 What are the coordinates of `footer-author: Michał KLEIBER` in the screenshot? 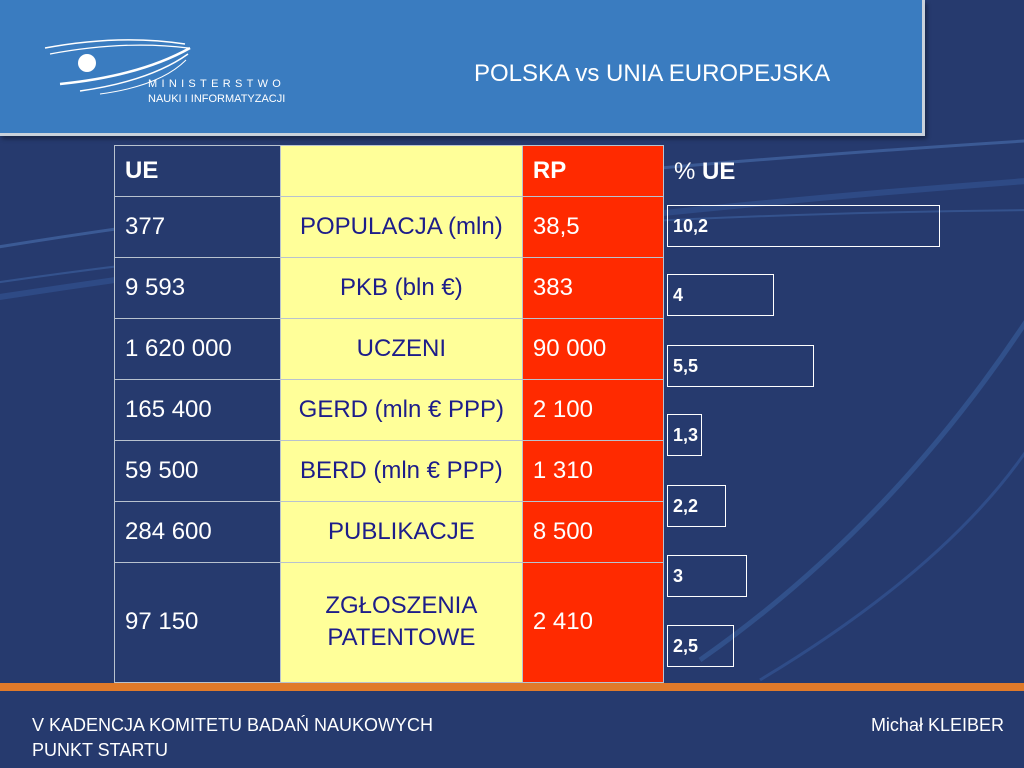 It's located at (937, 725).